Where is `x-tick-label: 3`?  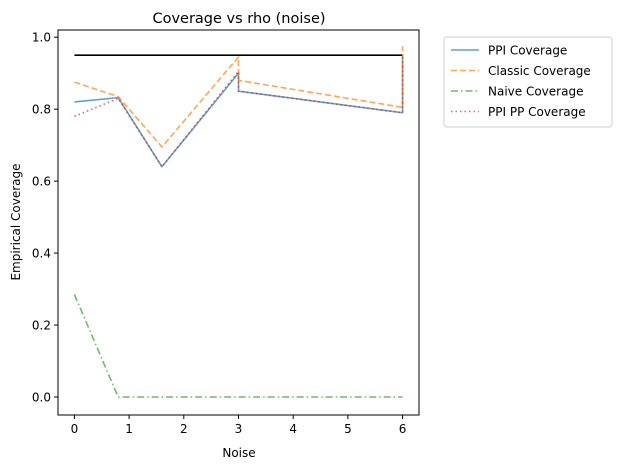 x-tick-label: 3 is located at coordinates (239, 429).